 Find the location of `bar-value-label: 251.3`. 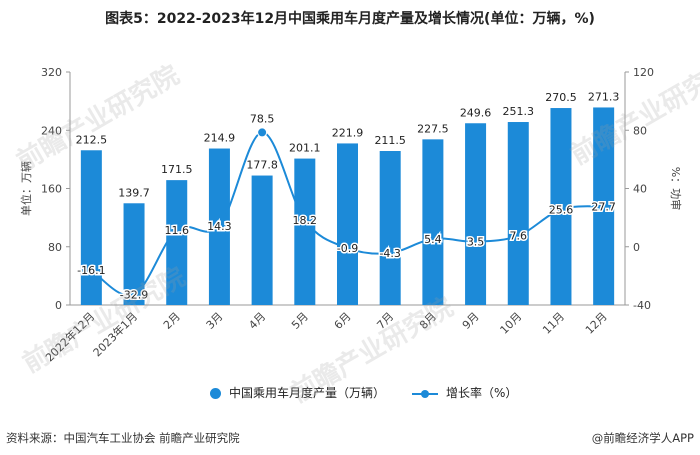

bar-value-label: 251.3 is located at coordinates (519, 111).